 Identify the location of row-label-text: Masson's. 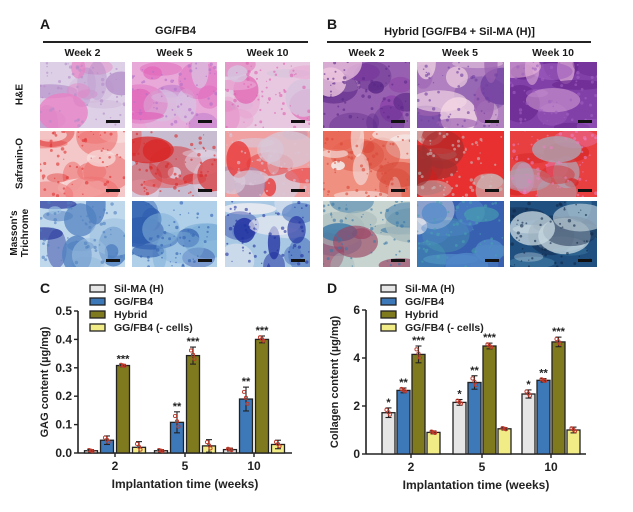
(14, 233).